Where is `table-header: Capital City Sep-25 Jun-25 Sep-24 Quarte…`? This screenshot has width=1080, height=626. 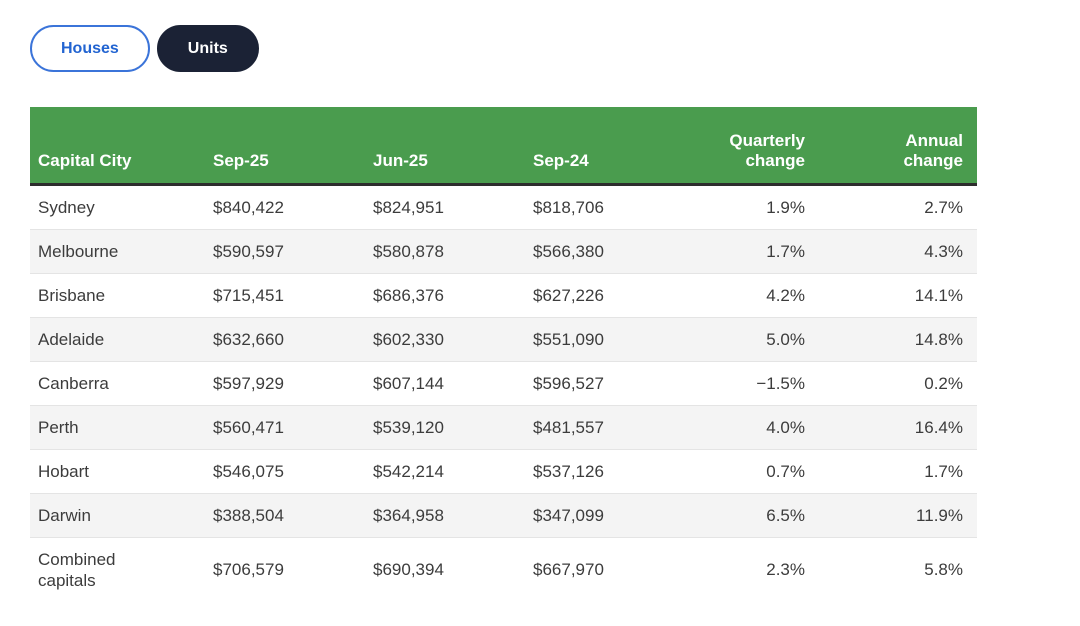
table-header: Capital City Sep-25 Jun-25 Sep-24 Quarte… is located at coordinates (503, 146).